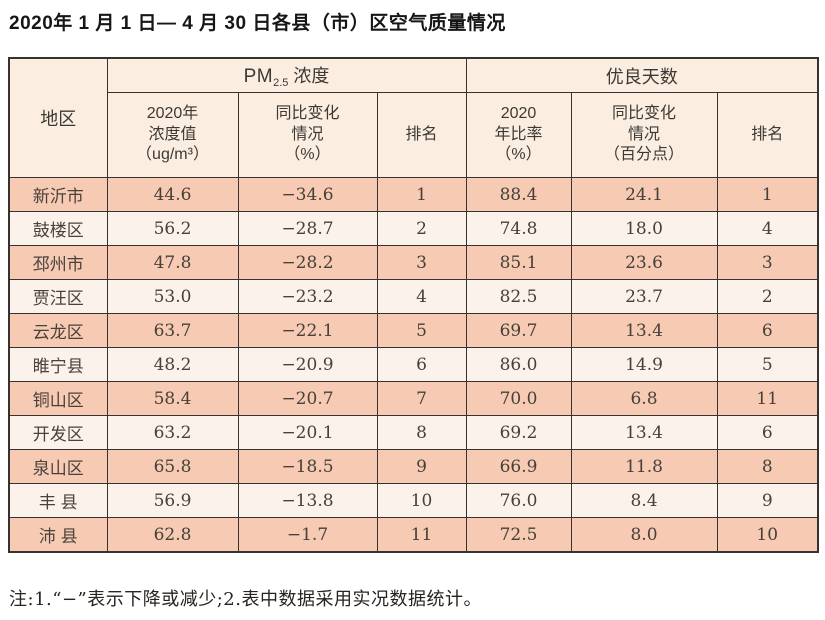 The image size is (825, 620). I want to click on value-cell: 88.4, so click(518, 194).